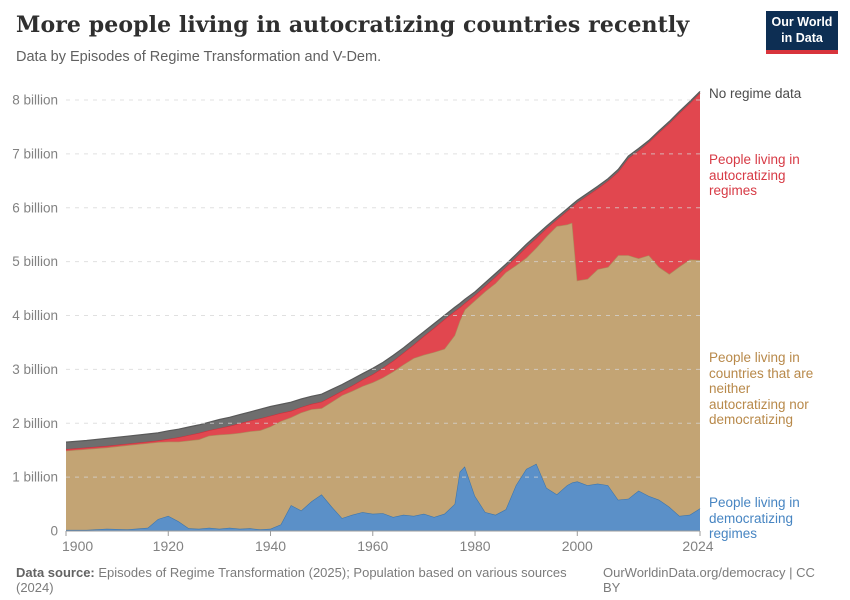 This screenshot has height=600, width=850. I want to click on y-tick-label: 8 billion, so click(35, 100).